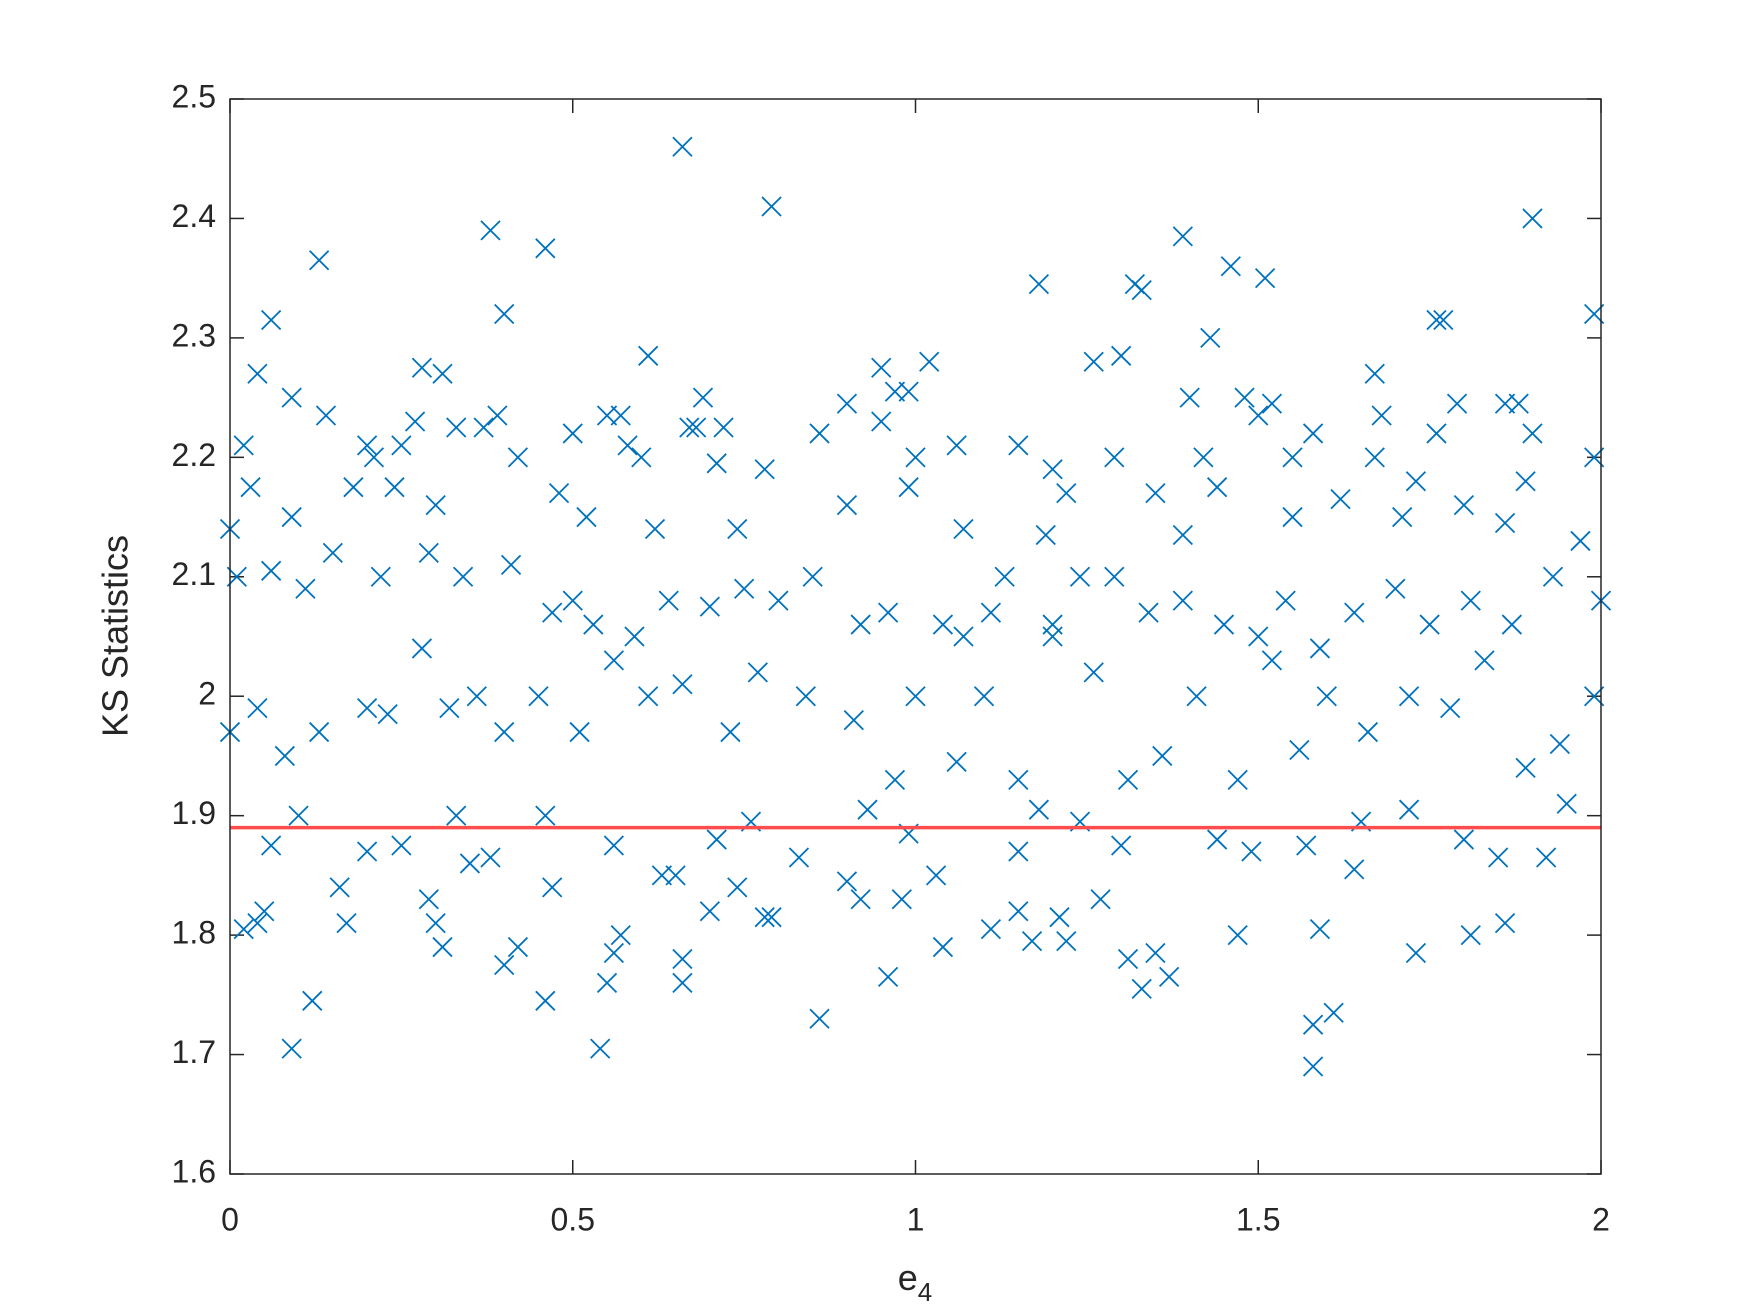 The width and height of the screenshot is (1750, 1313). I want to click on x-tick-label: 2, so click(1601, 1219).